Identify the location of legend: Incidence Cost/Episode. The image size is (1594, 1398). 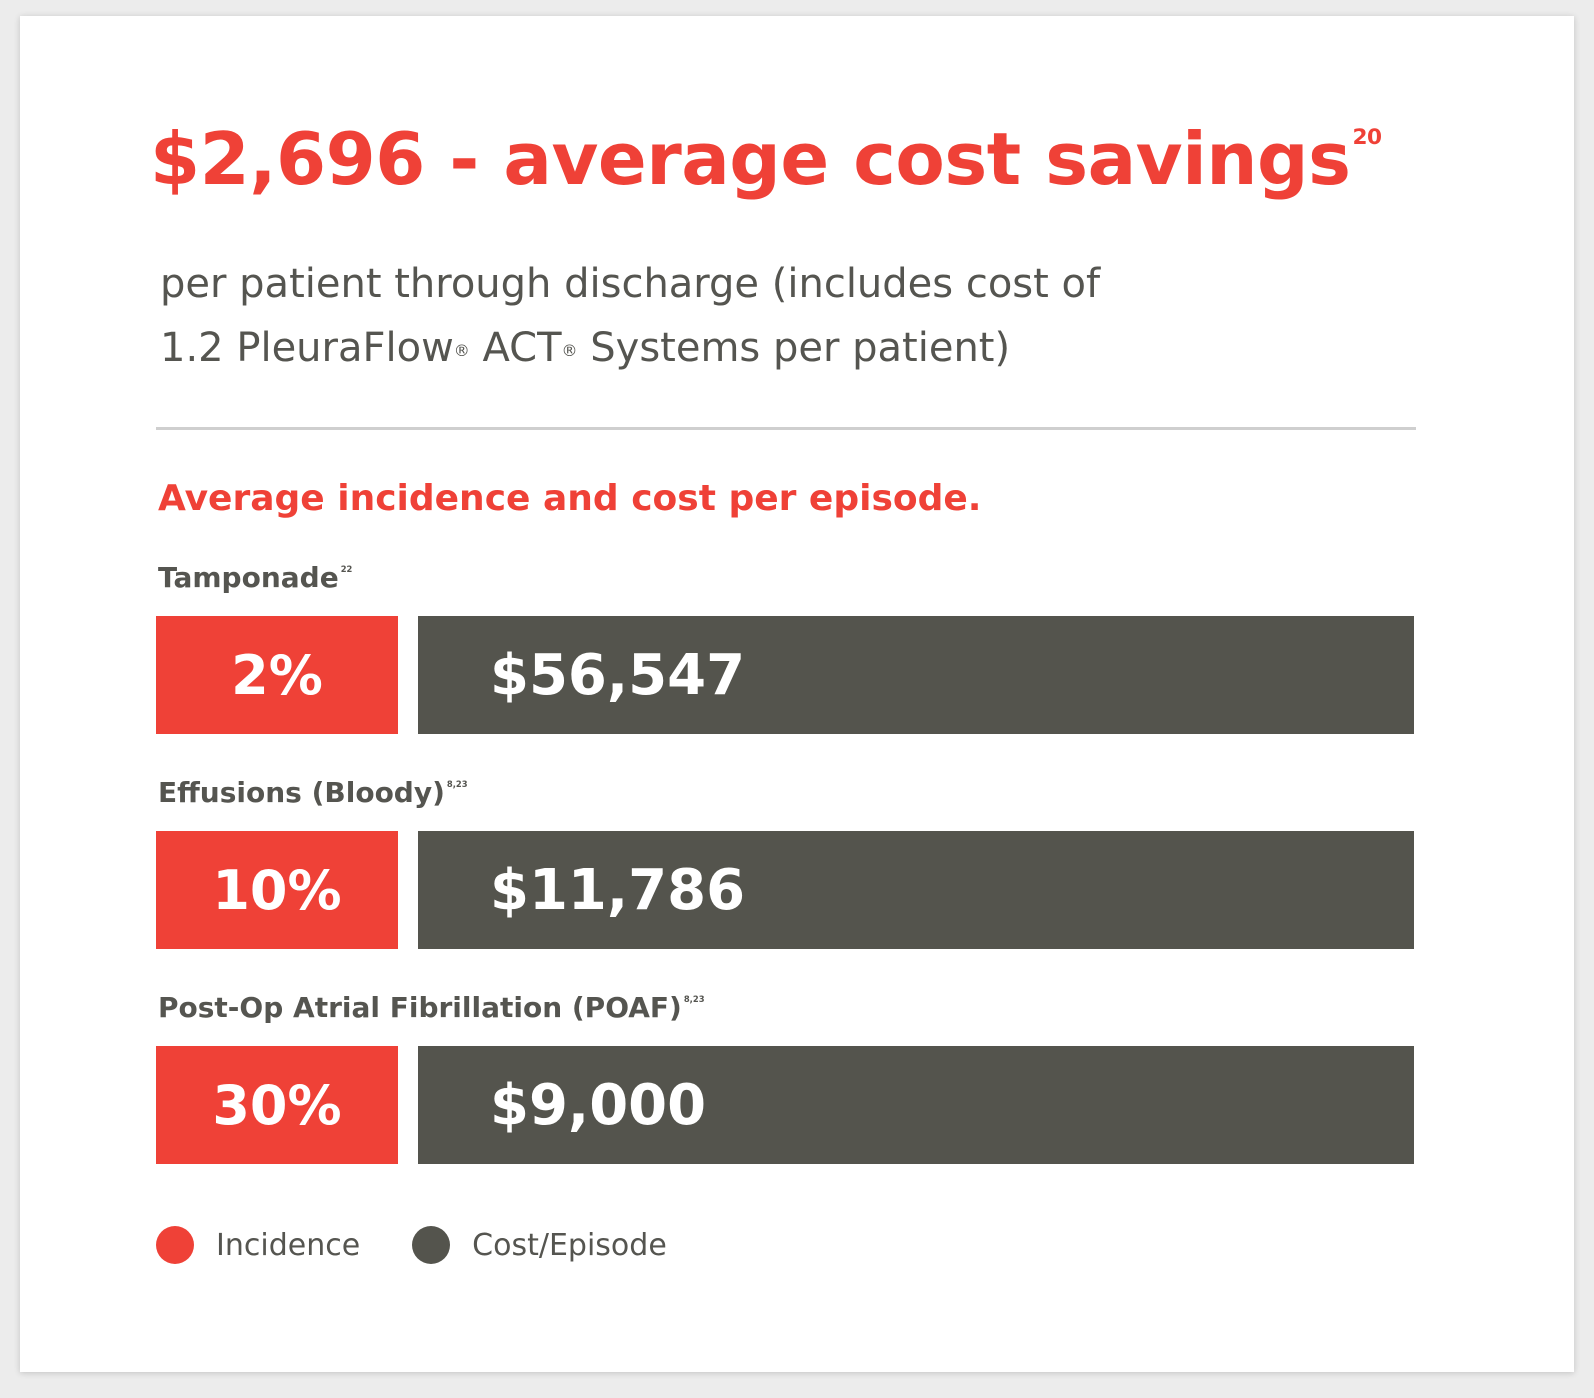
(437, 1245).